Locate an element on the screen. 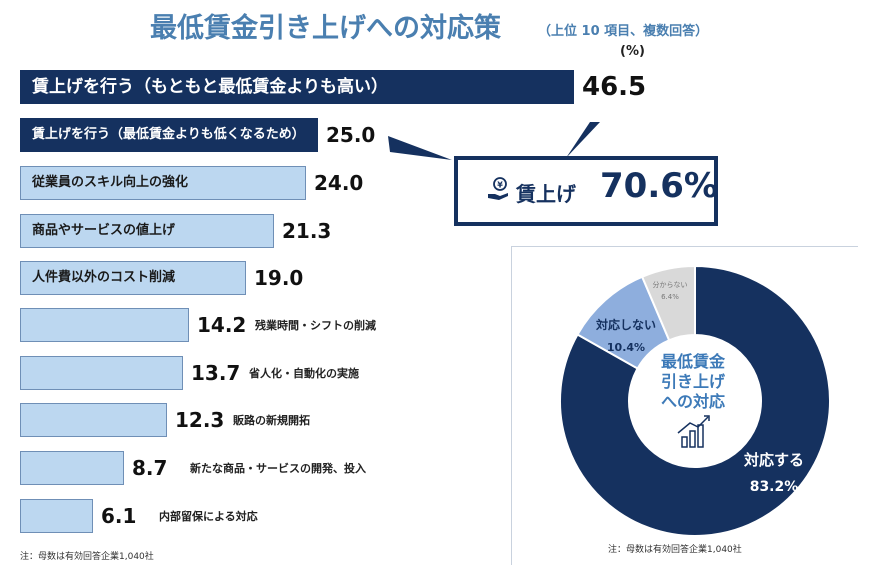  donut-chart: 対応する 83.2% 対応しない 10.4% 分からない 6.4% 最低賃金引き上げへの対応 is located at coordinates (695, 400).